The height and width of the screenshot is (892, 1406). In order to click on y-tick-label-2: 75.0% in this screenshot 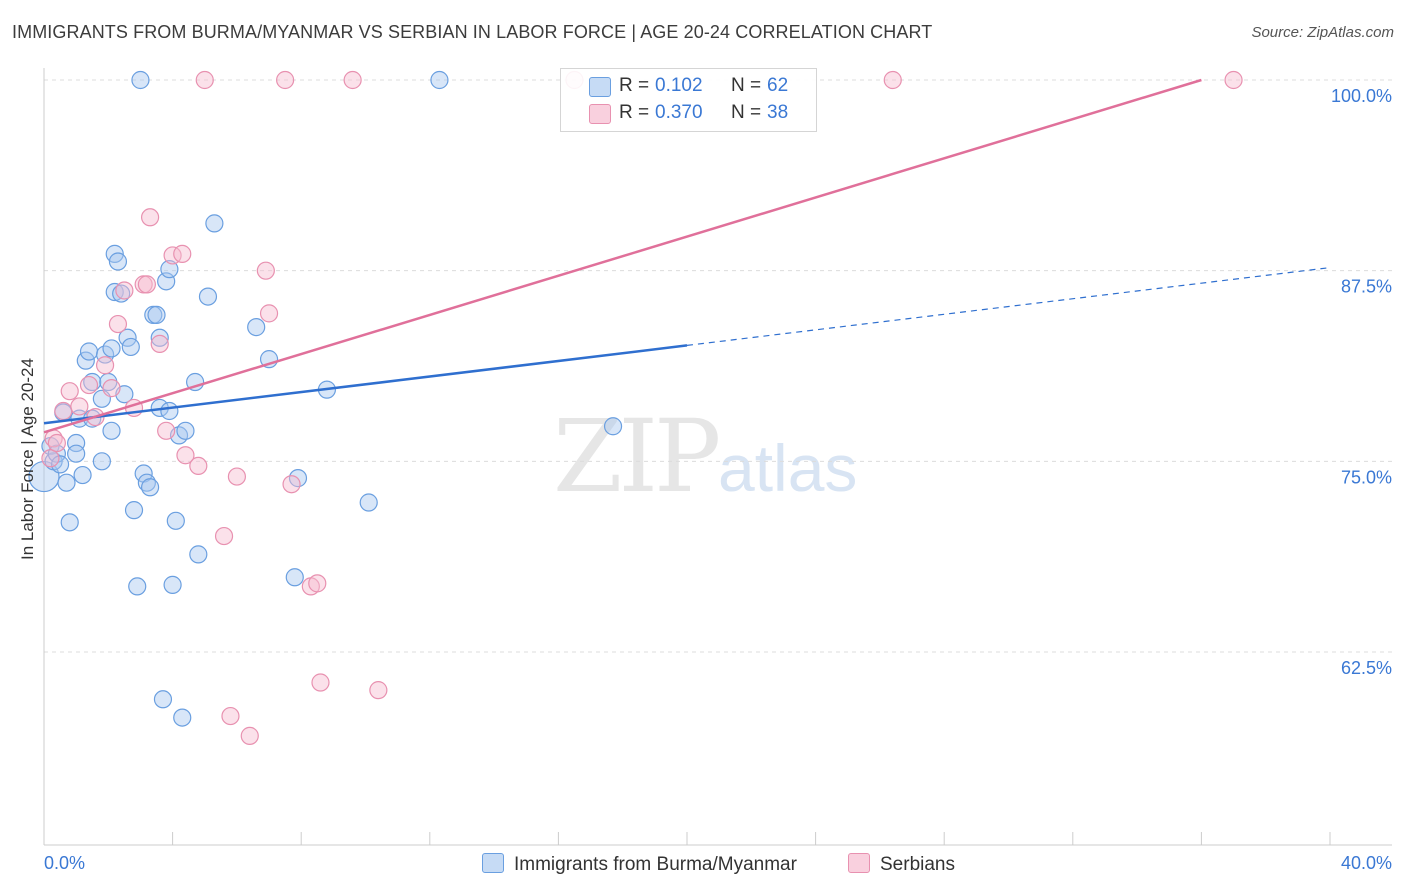, I will do `click(1366, 477)`.